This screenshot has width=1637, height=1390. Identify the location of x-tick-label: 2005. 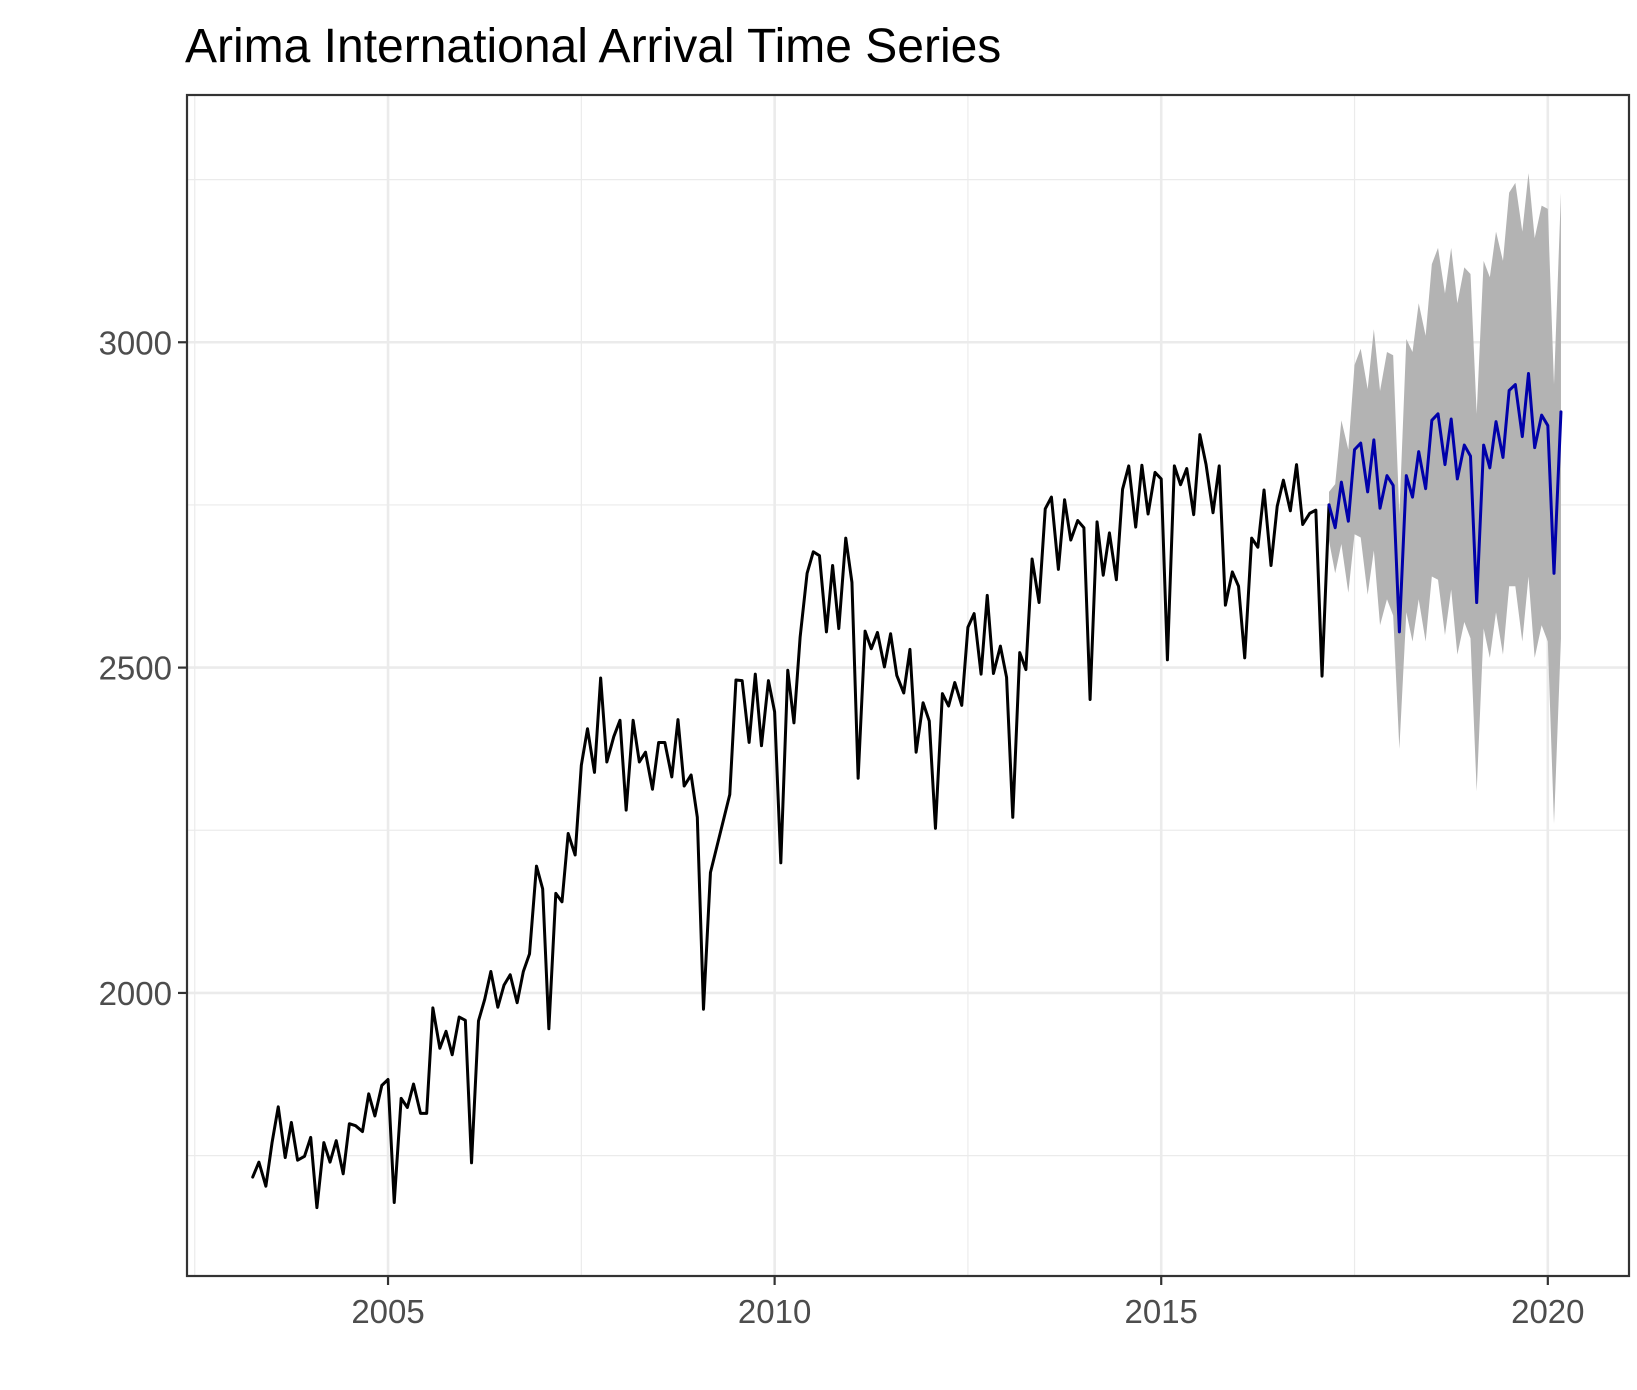
(387, 1311).